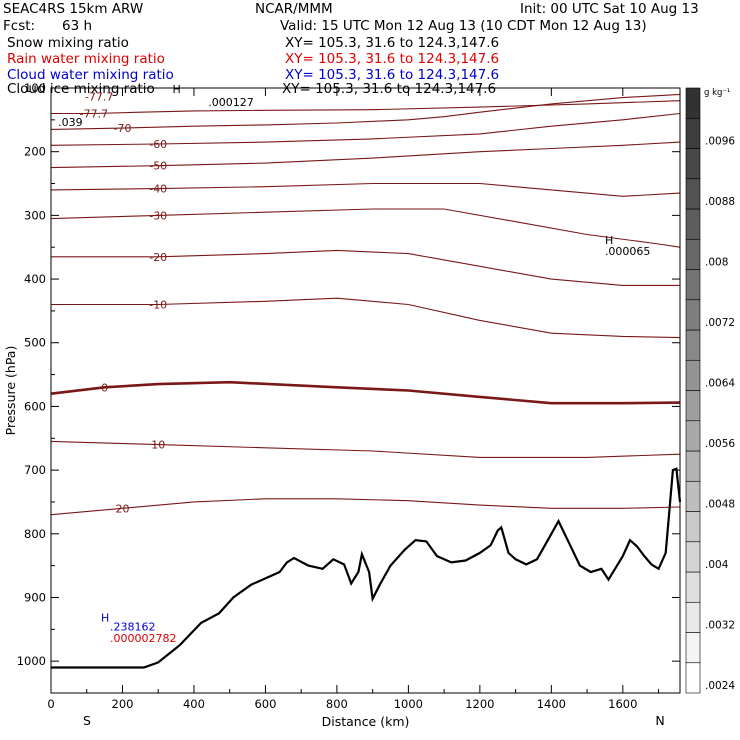  What do you see at coordinates (73, 9) in the screenshot?
I see `model-title: SEAC4RS 15km ARW` at bounding box center [73, 9].